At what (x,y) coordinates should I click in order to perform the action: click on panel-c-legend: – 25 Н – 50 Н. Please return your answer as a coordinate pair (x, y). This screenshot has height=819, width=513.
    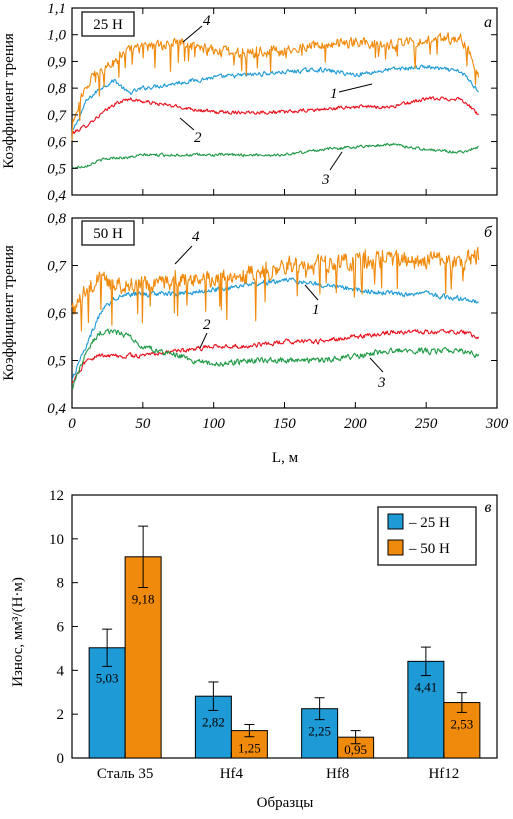
    Looking at the image, I should click on (427, 536).